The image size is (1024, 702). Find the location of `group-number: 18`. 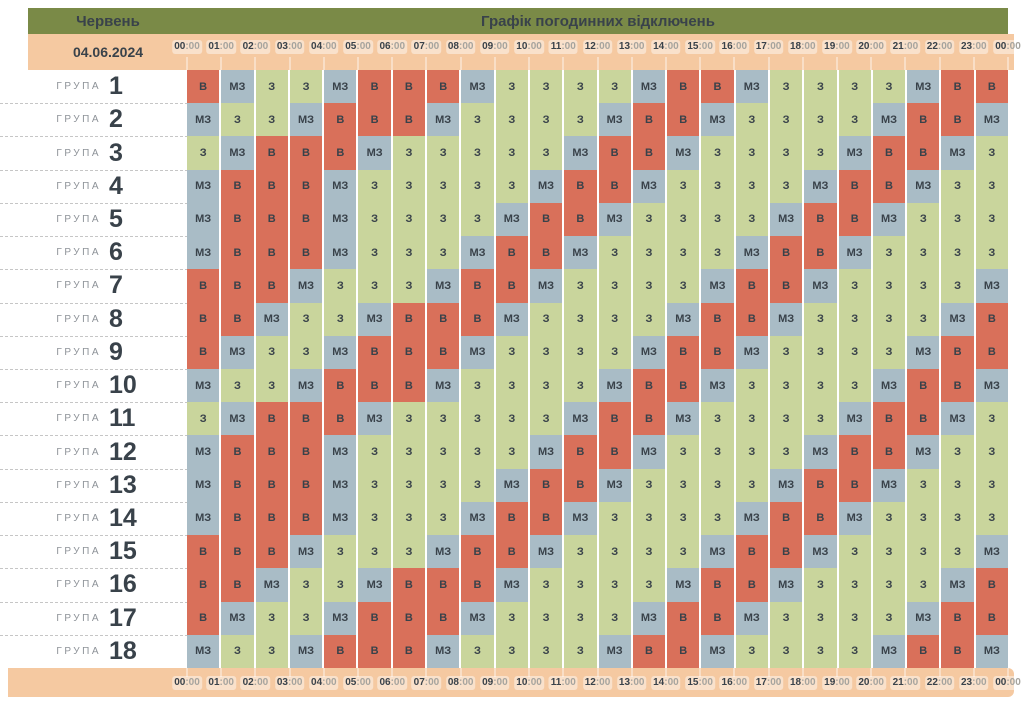

group-number: 18 is located at coordinates (123, 650).